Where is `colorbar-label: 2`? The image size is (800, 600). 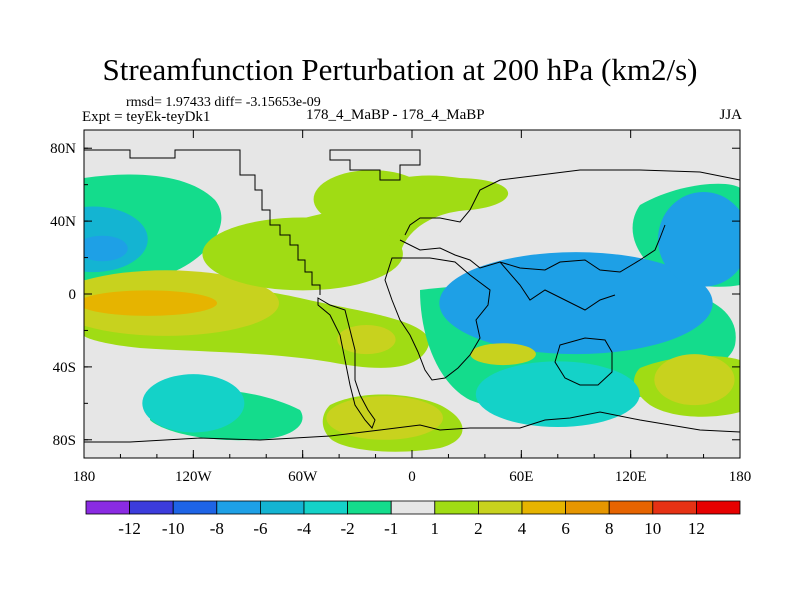
colorbar-label: 2 is located at coordinates (478, 528).